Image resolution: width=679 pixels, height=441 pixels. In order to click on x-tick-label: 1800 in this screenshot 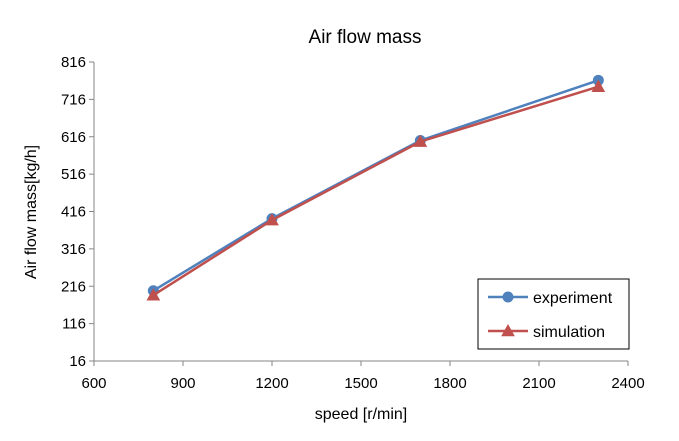, I will do `click(449, 383)`.